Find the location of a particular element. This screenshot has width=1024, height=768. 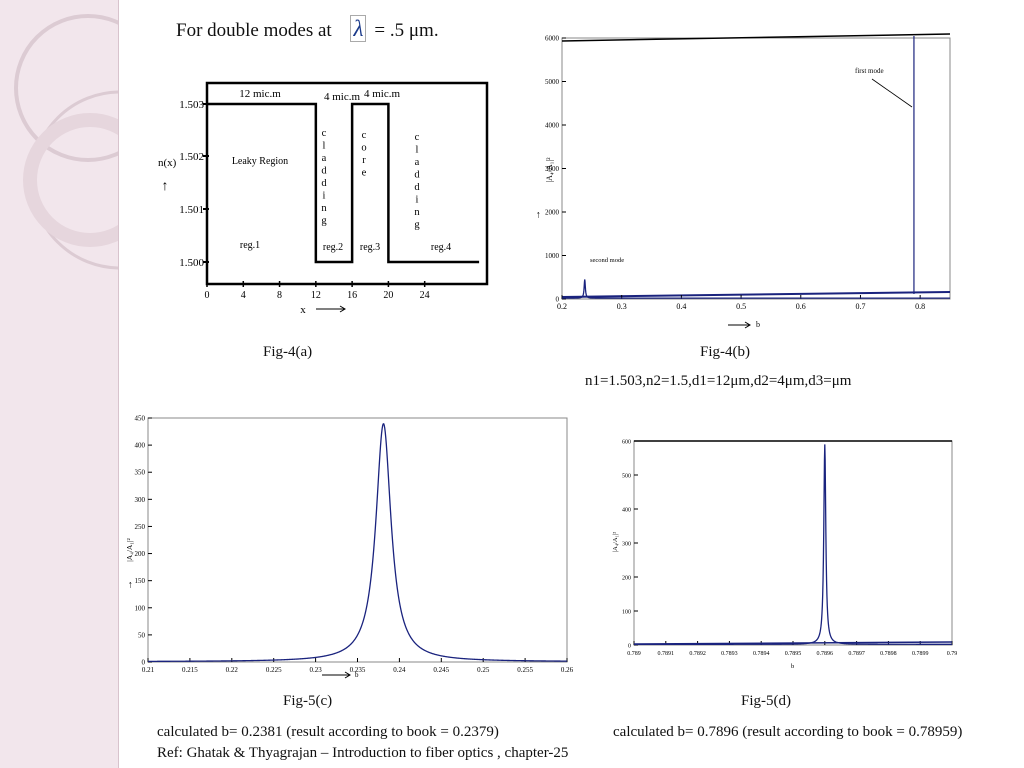

fig4b-xtick-label: 0.3 is located at coordinates (622, 306).